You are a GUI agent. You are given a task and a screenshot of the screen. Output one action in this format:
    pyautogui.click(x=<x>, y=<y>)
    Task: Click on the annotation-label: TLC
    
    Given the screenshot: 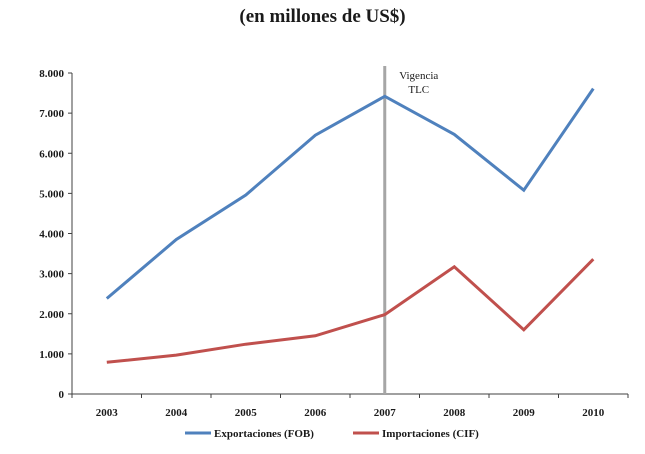 What is the action you would take?
    pyautogui.click(x=418, y=90)
    